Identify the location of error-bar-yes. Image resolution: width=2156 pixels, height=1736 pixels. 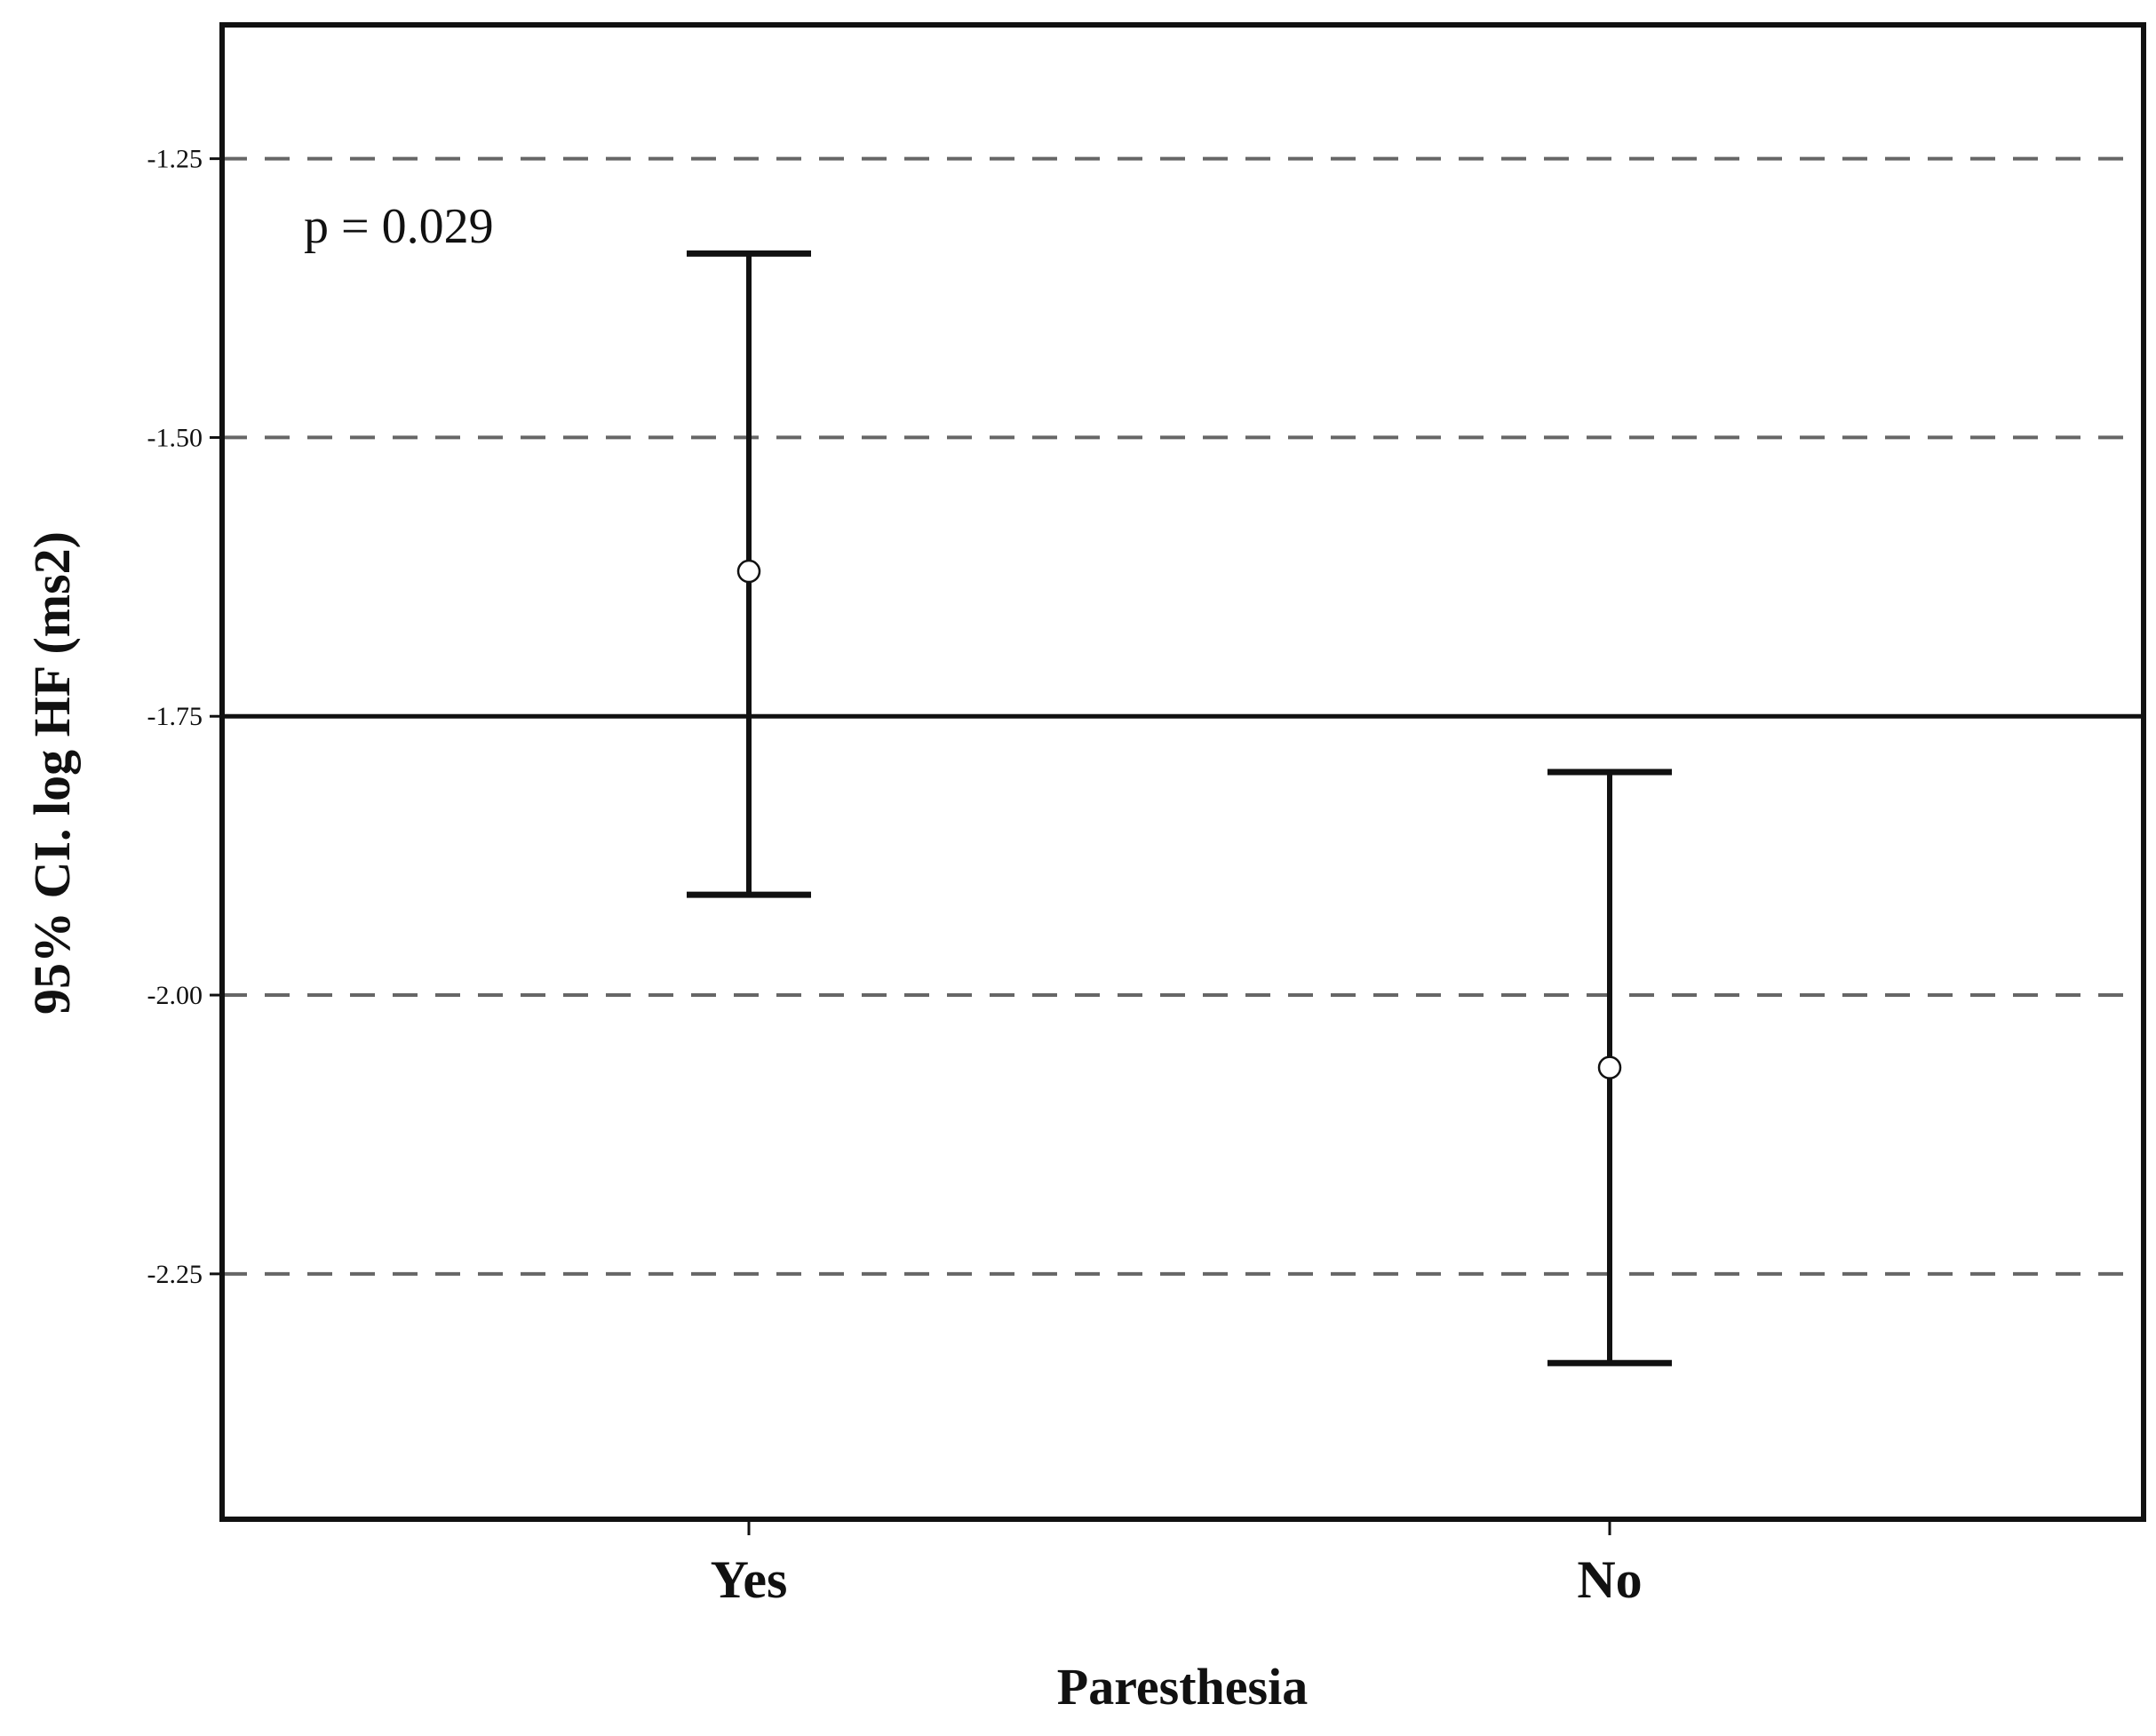
(749, 574).